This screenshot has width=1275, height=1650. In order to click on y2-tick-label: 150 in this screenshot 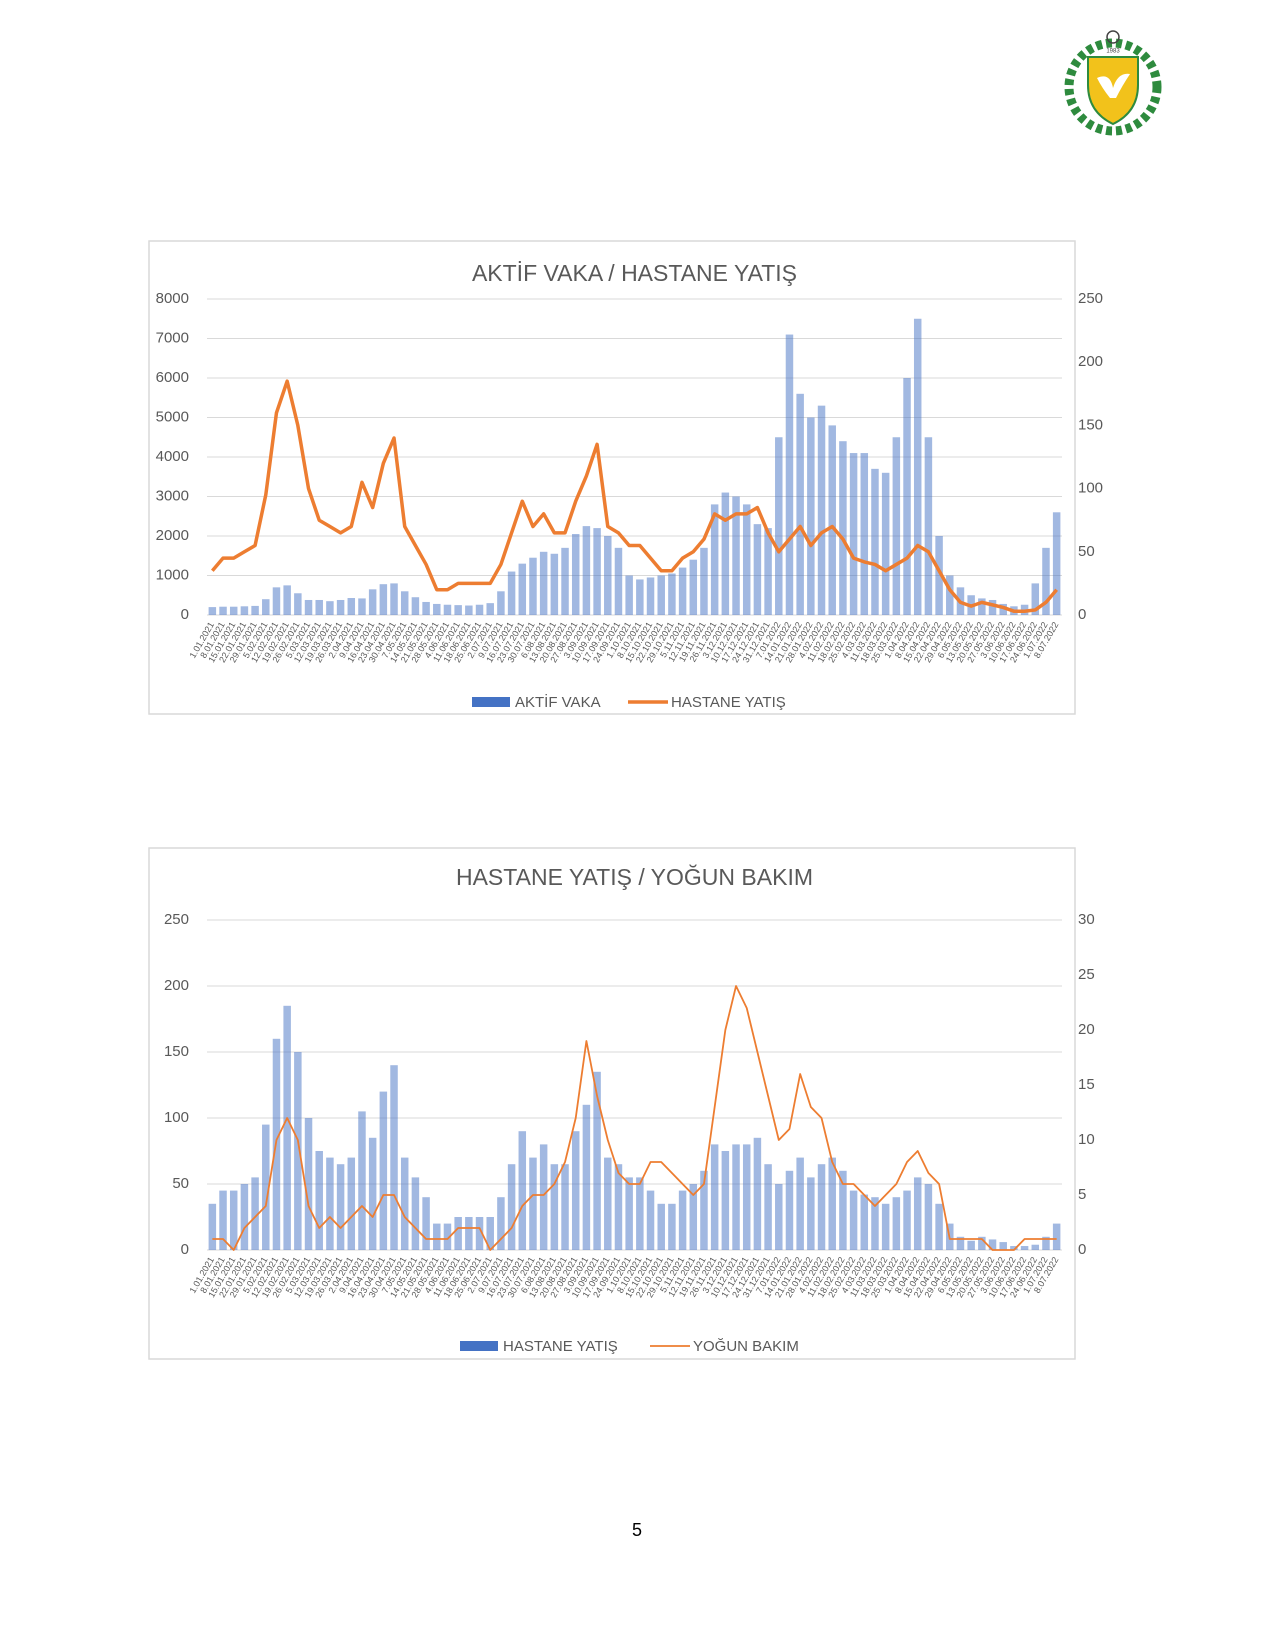, I will do `click(1090, 424)`.